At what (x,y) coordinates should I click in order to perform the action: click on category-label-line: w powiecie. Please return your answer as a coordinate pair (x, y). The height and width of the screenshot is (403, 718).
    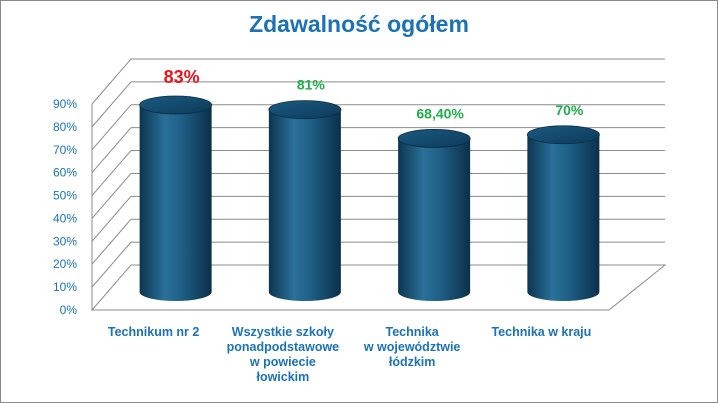
    Looking at the image, I should click on (282, 362).